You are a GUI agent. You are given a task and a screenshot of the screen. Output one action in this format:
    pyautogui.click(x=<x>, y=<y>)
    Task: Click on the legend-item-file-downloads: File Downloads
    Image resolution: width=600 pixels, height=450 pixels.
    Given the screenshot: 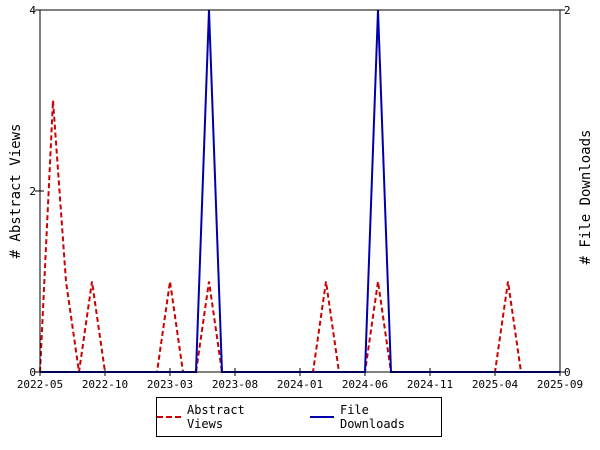 What is the action you would take?
    pyautogui.click(x=375, y=417)
    